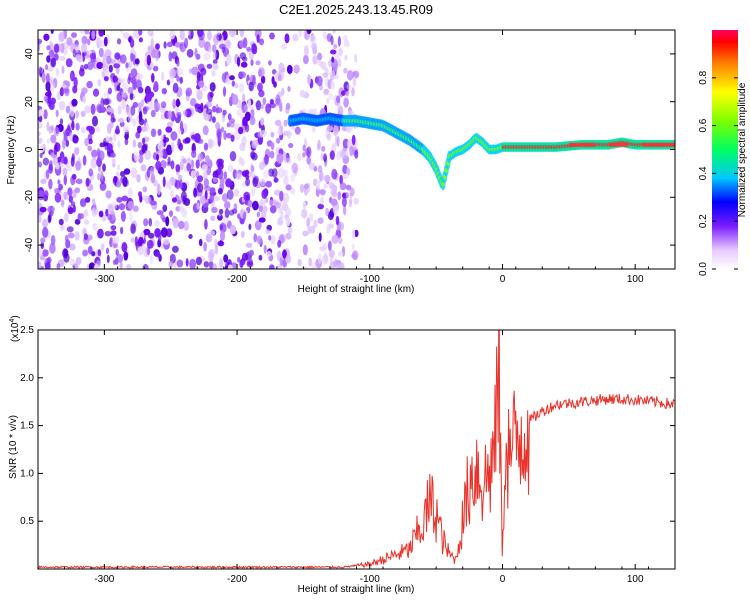 The height and width of the screenshot is (600, 750). Describe the element at coordinates (29, 197) in the screenshot. I see `y-tick-label: -20` at that location.